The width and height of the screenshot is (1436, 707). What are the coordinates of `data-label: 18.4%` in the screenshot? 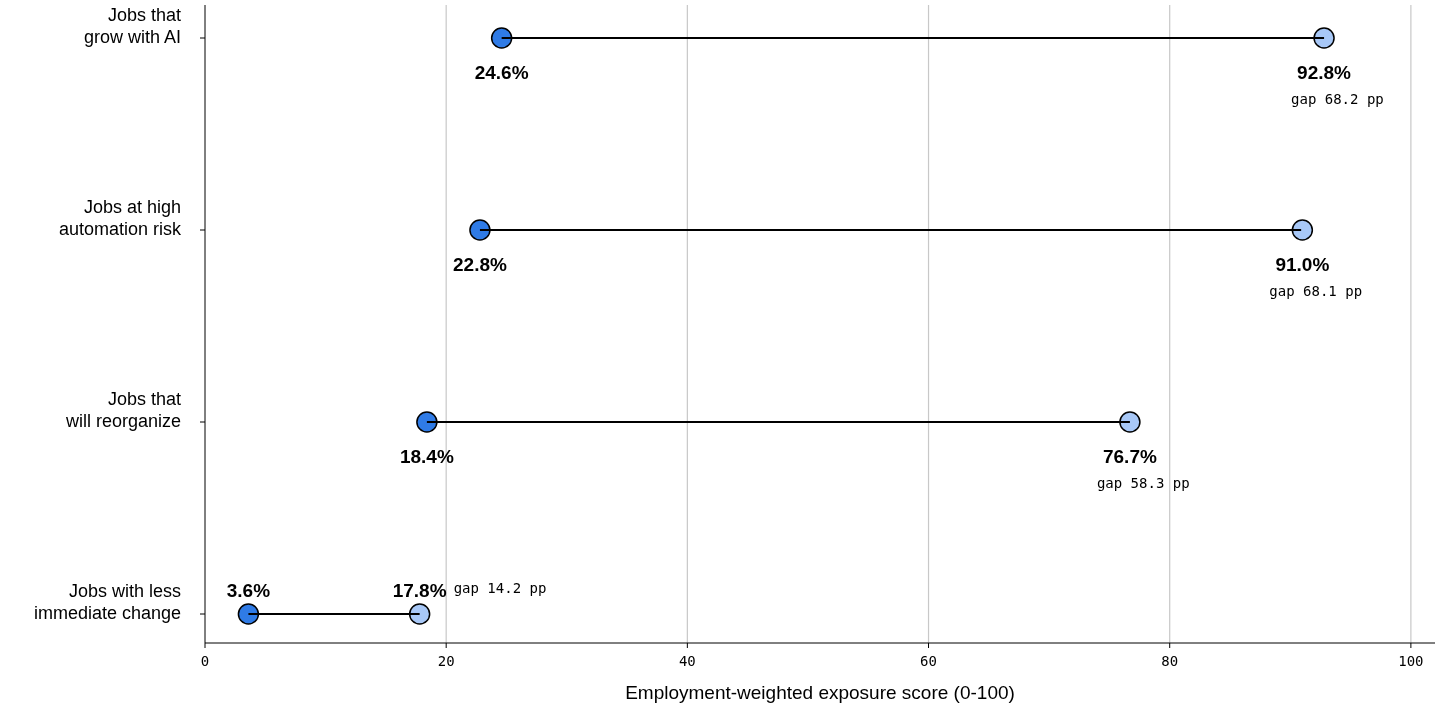 It's located at (426, 456).